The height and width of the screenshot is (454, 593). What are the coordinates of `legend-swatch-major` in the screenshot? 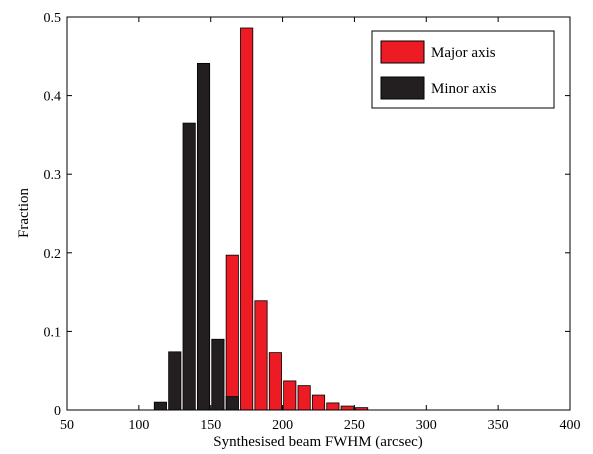 It's located at (402, 52).